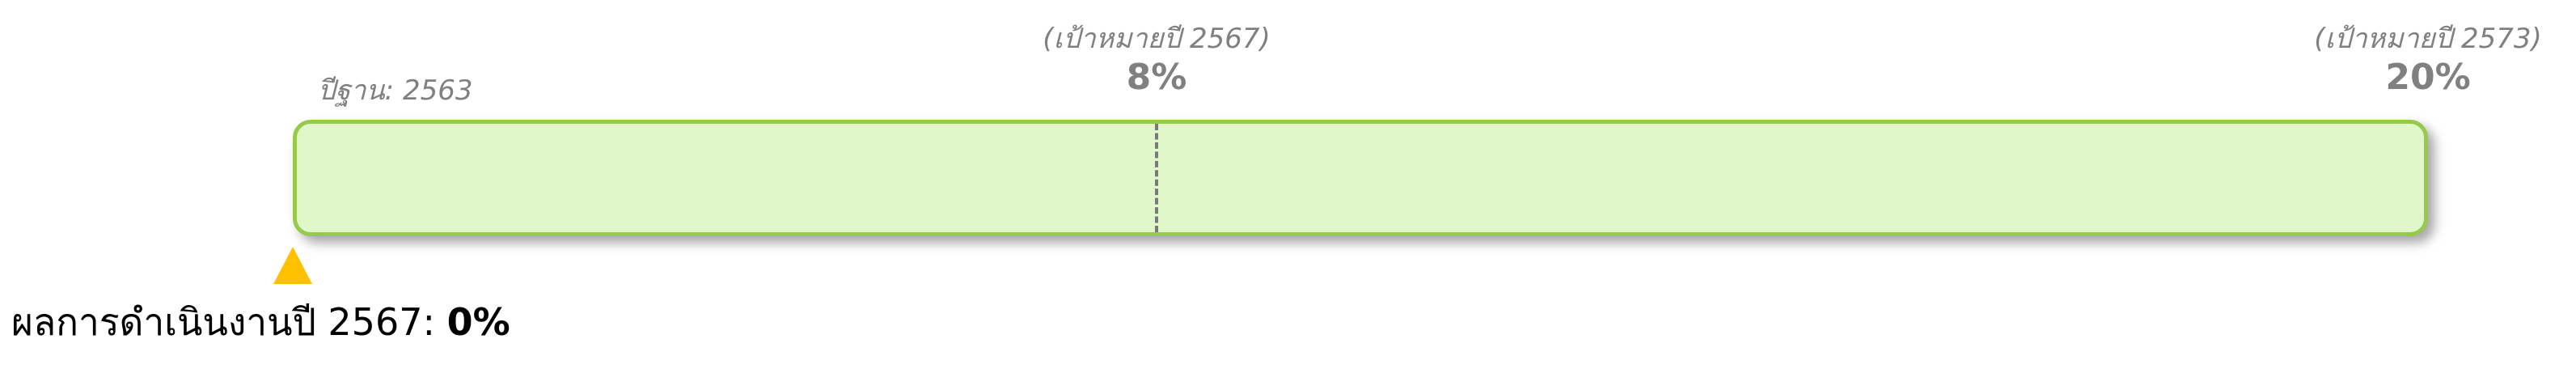  What do you see at coordinates (1156, 178) in the screenshot?
I see `target-2567-line` at bounding box center [1156, 178].